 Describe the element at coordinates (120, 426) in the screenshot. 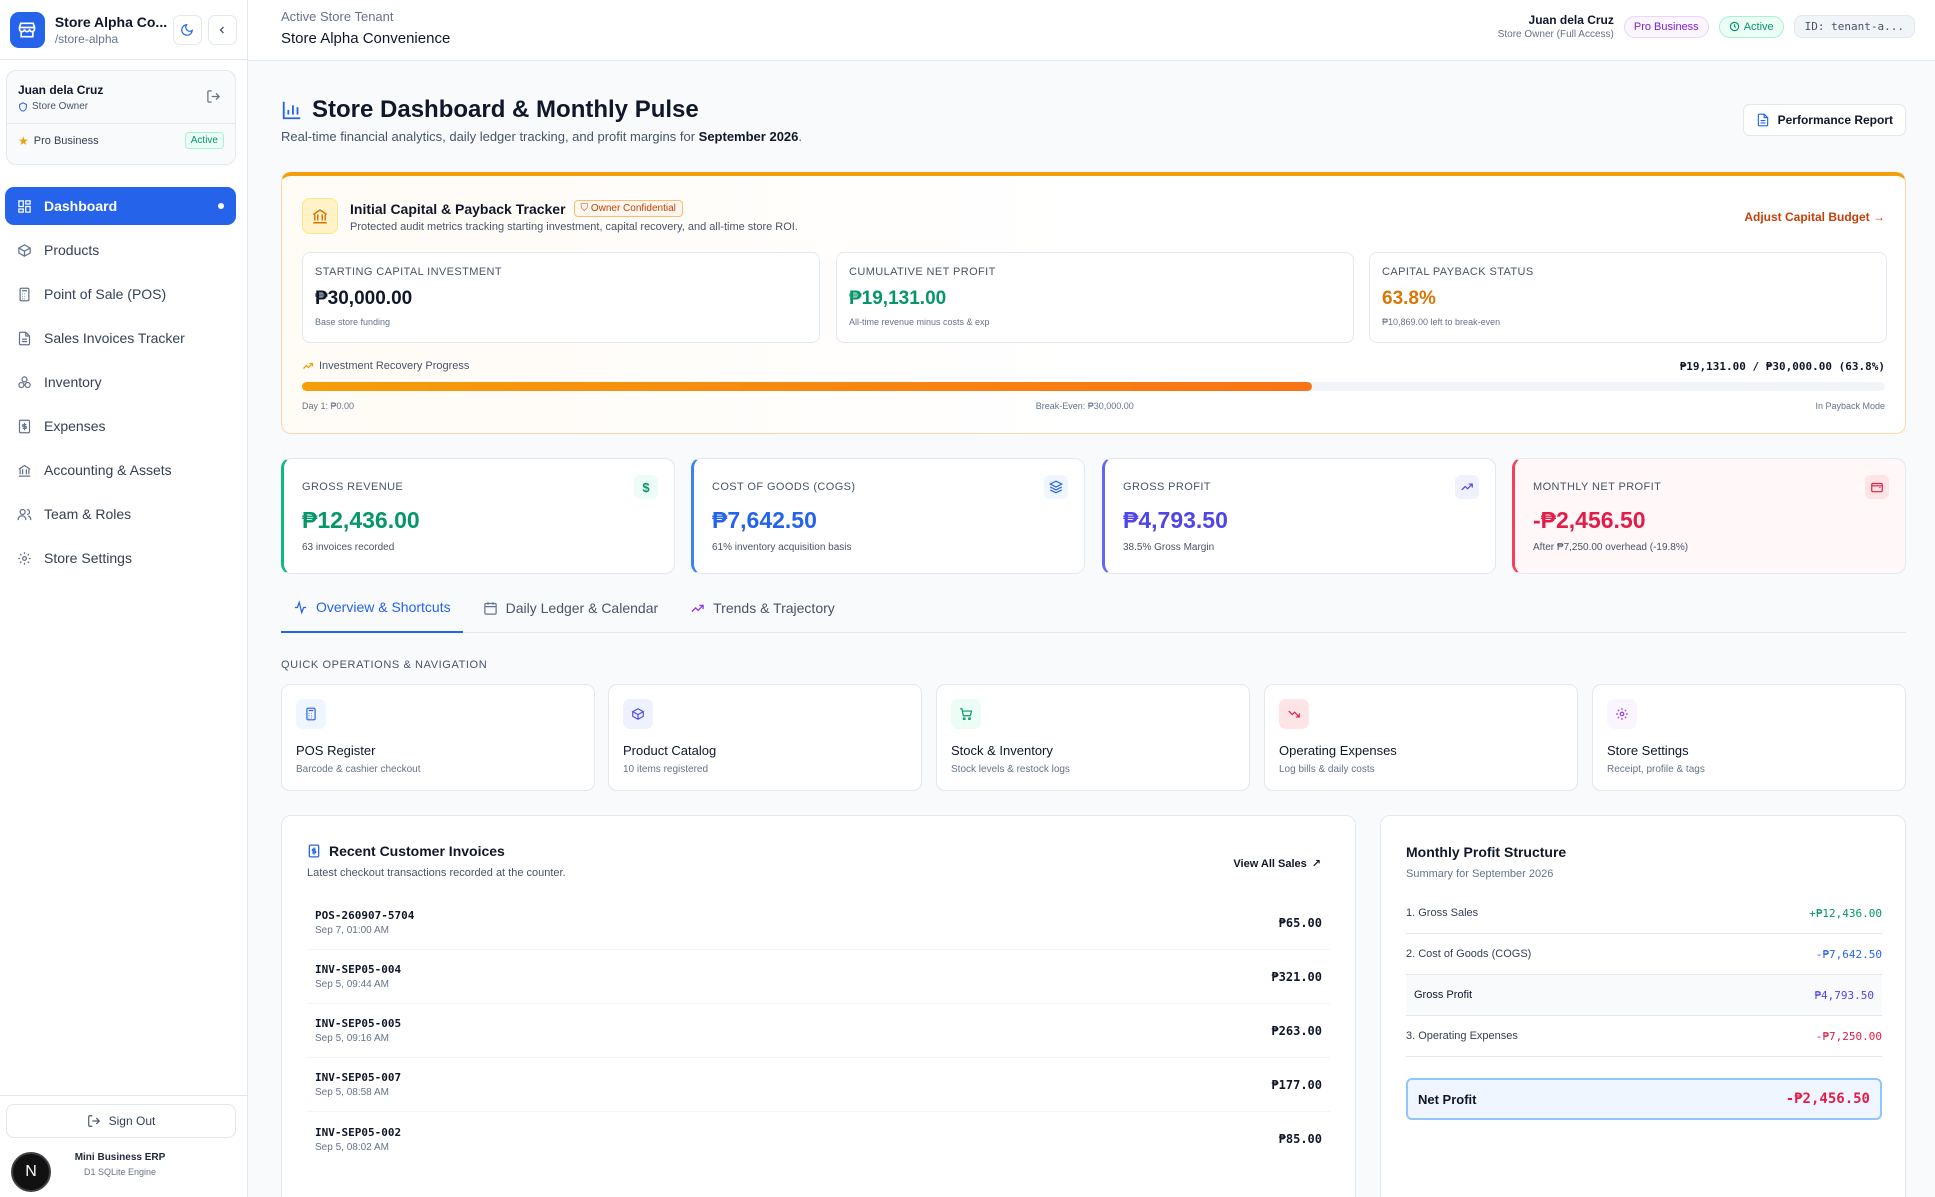

I see `sidebar-item-expenses: Expenses` at that location.